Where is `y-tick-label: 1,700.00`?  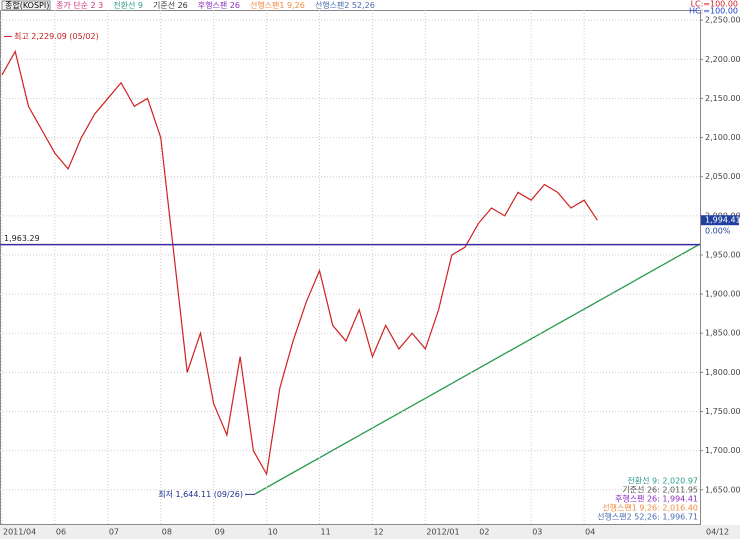
y-tick-label: 1,700.00 is located at coordinates (722, 450).